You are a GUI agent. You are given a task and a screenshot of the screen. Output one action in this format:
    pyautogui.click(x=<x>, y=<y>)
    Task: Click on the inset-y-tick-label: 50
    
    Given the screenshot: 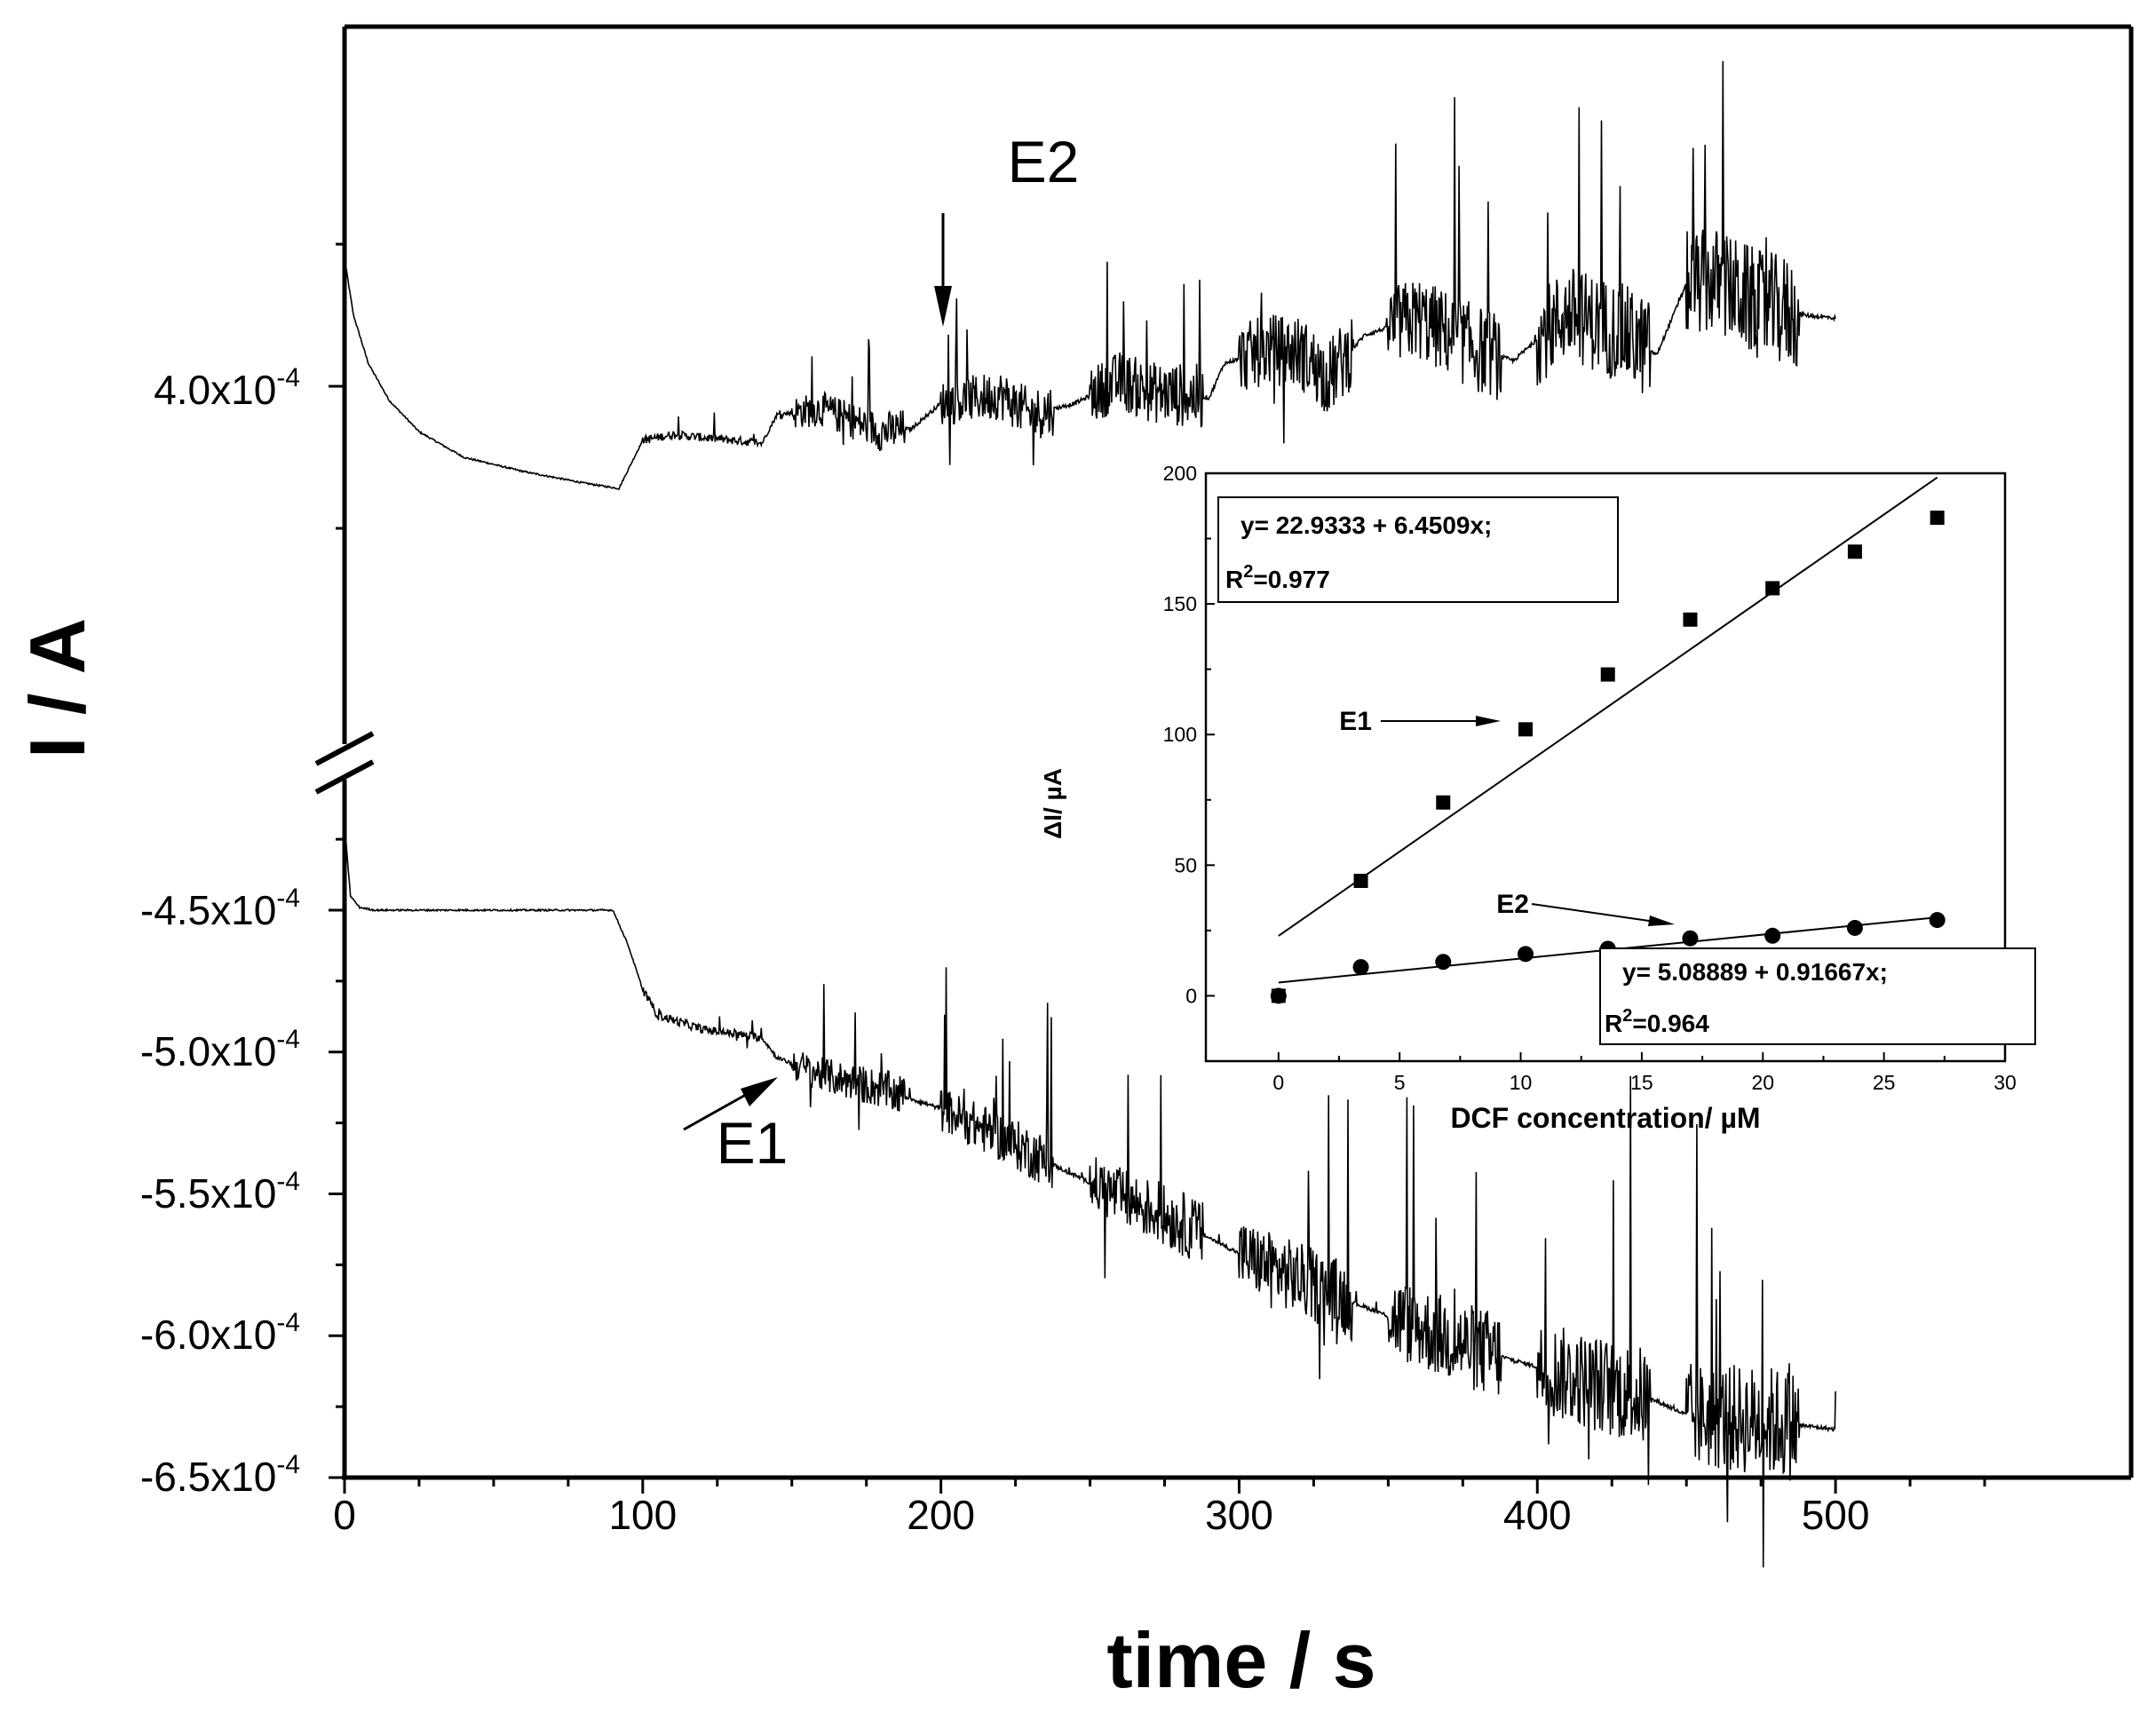 What is the action you would take?
    pyautogui.click(x=1185, y=864)
    